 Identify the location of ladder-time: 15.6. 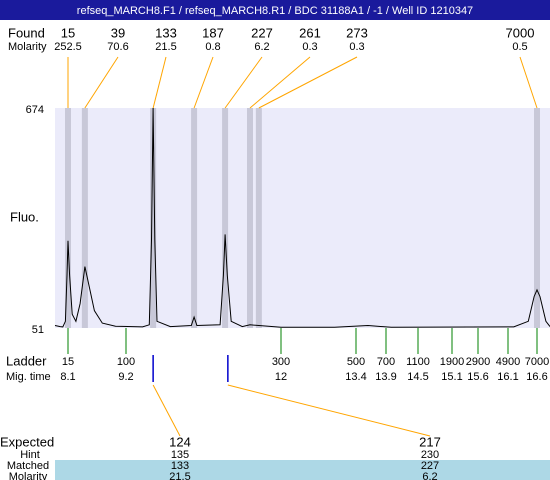
(477, 377).